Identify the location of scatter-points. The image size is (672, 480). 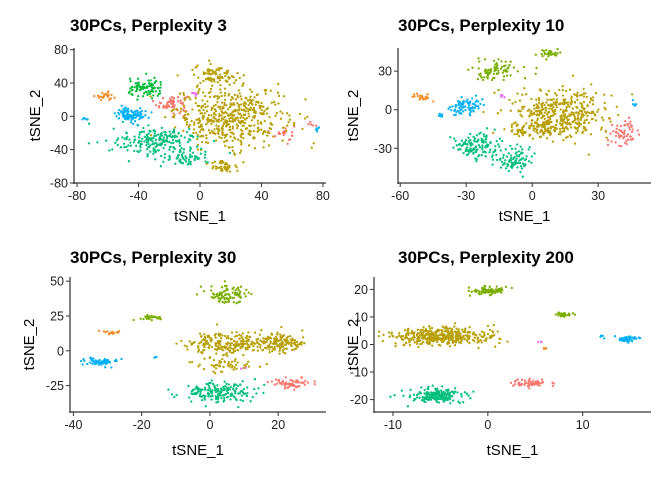
(197, 344).